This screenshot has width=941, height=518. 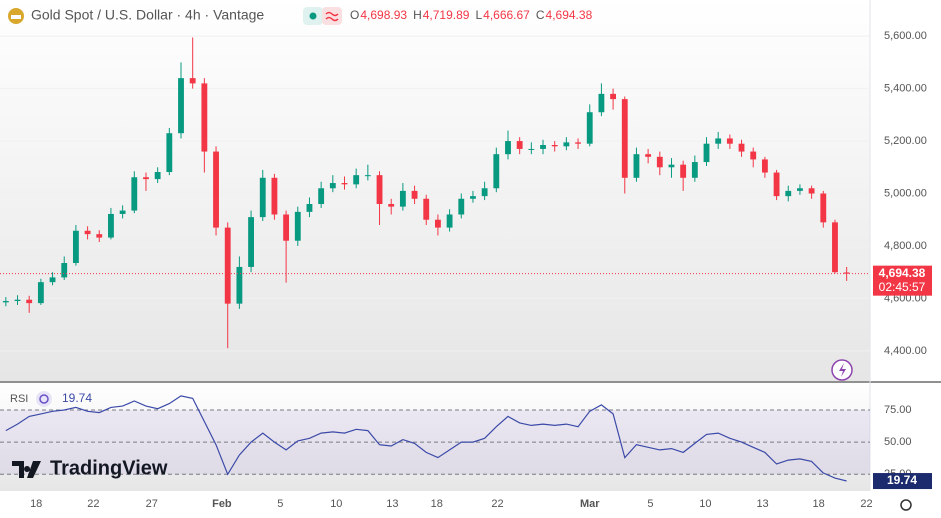 What do you see at coordinates (471, 15) in the screenshot?
I see `ohlc-header: O 4,698.93 H 4,719.89 L 4,666.67 C 4,694.38` at bounding box center [471, 15].